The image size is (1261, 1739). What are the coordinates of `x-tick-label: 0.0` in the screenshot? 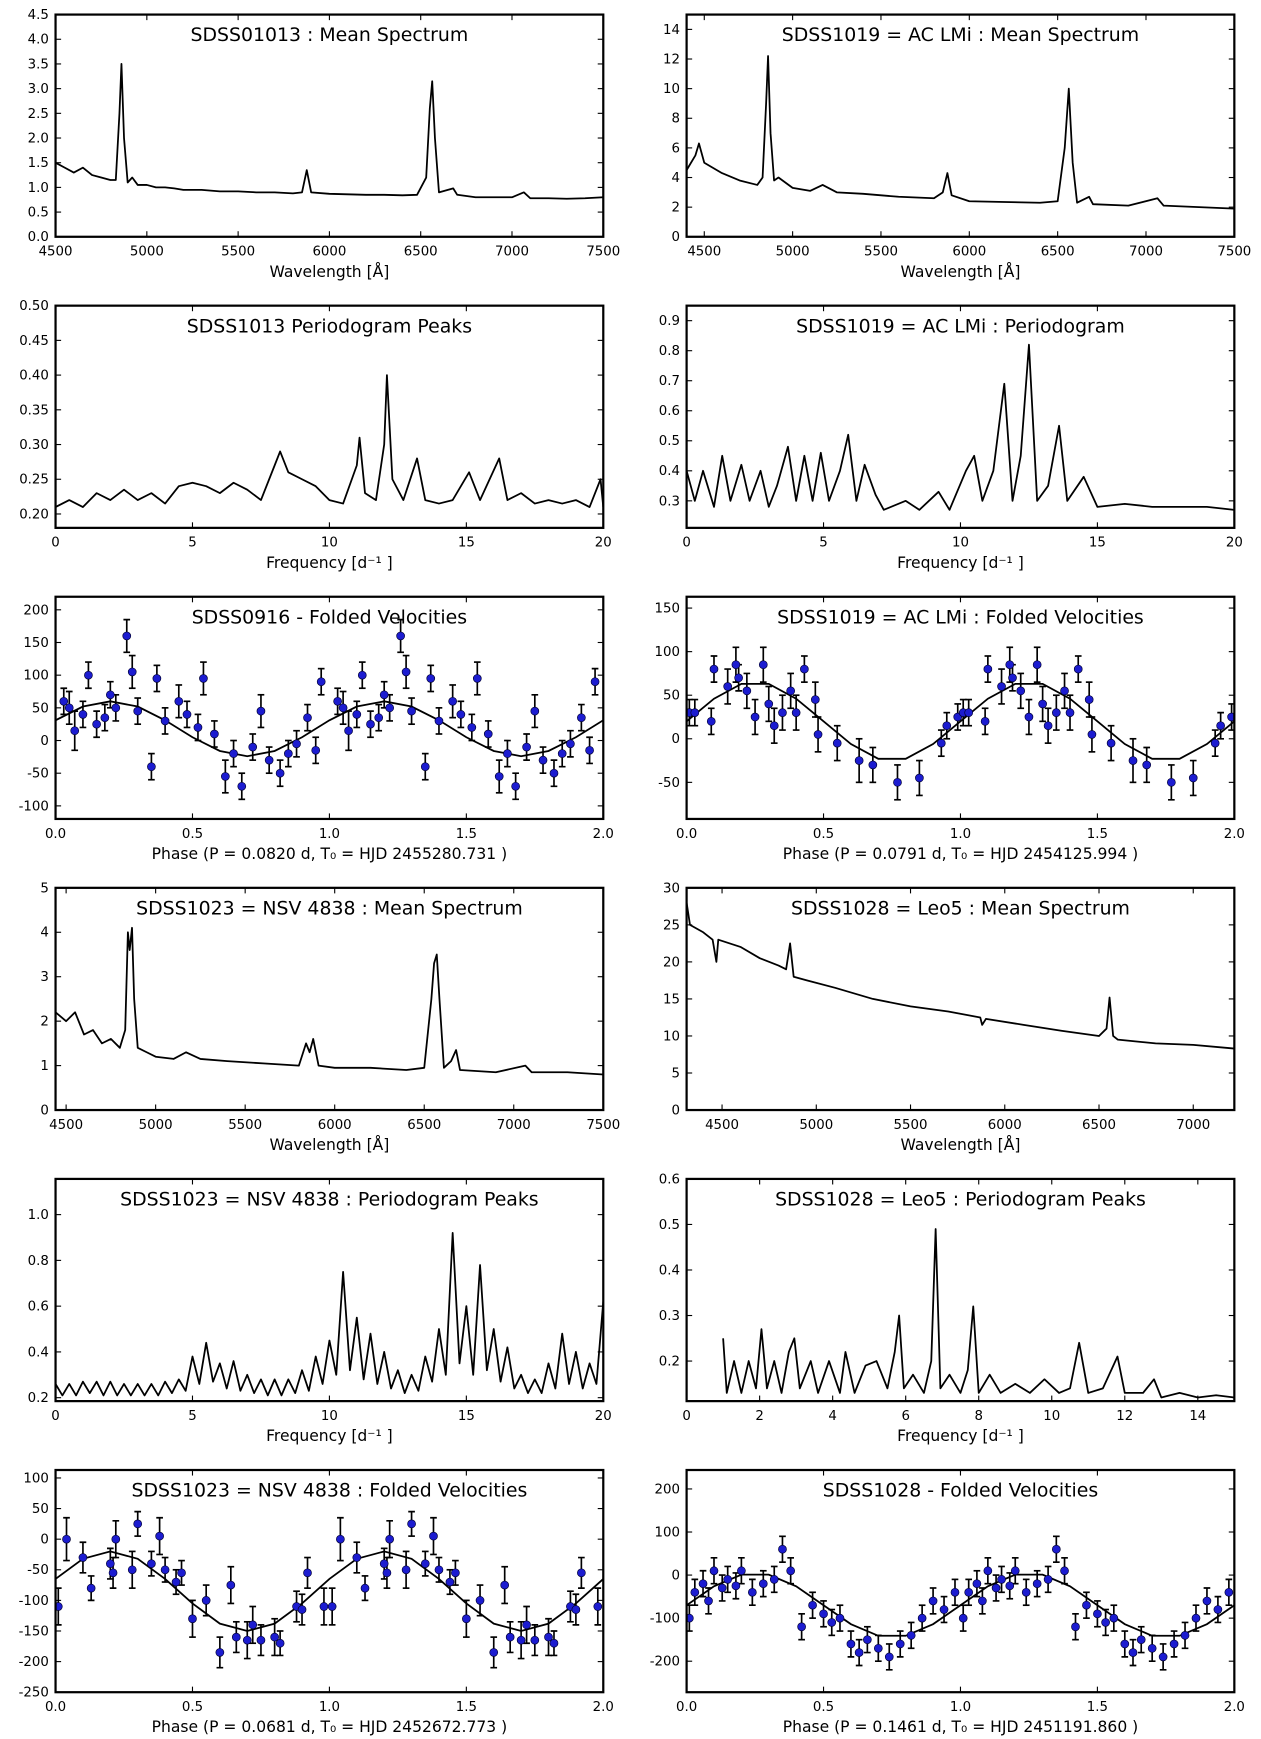 It's located at (686, 834).